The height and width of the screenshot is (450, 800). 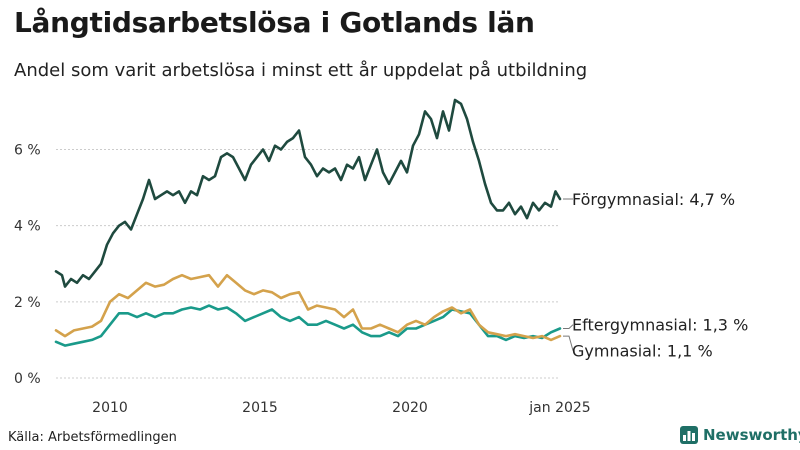 I want to click on y-tick-label: 4 %, so click(x=27, y=227).